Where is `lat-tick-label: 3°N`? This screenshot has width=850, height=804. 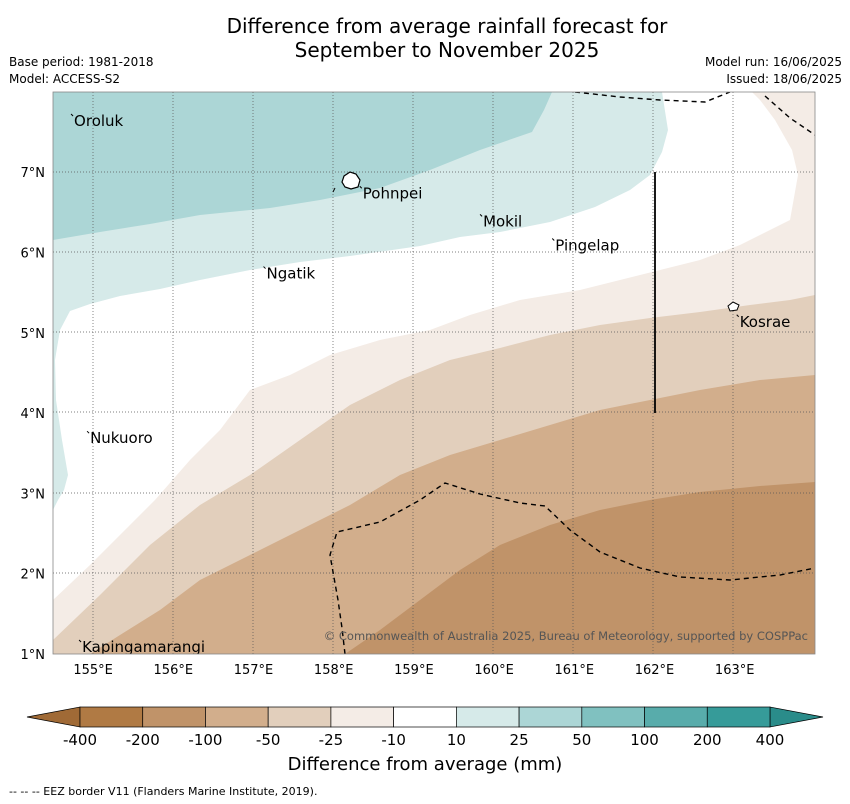
lat-tick-label: 3°N is located at coordinates (33, 494).